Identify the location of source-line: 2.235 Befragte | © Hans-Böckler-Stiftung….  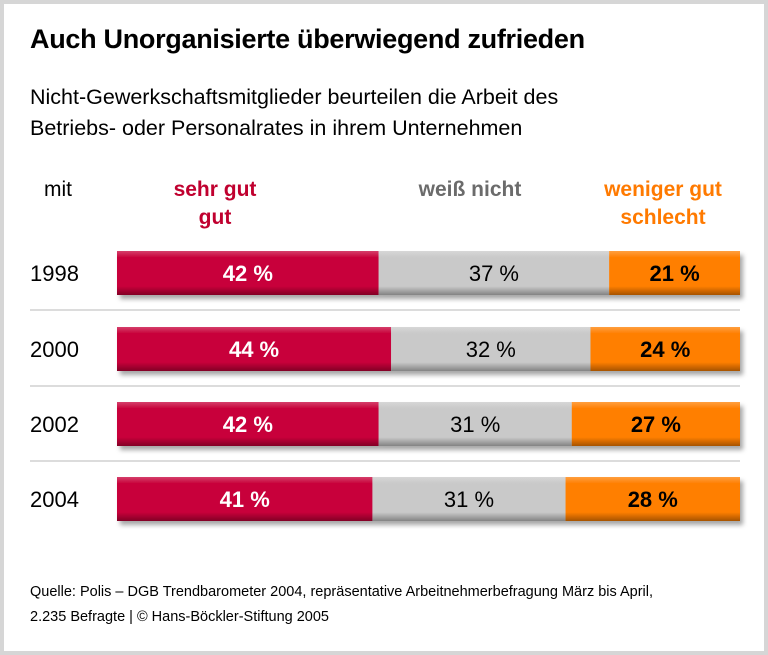
(179, 617).